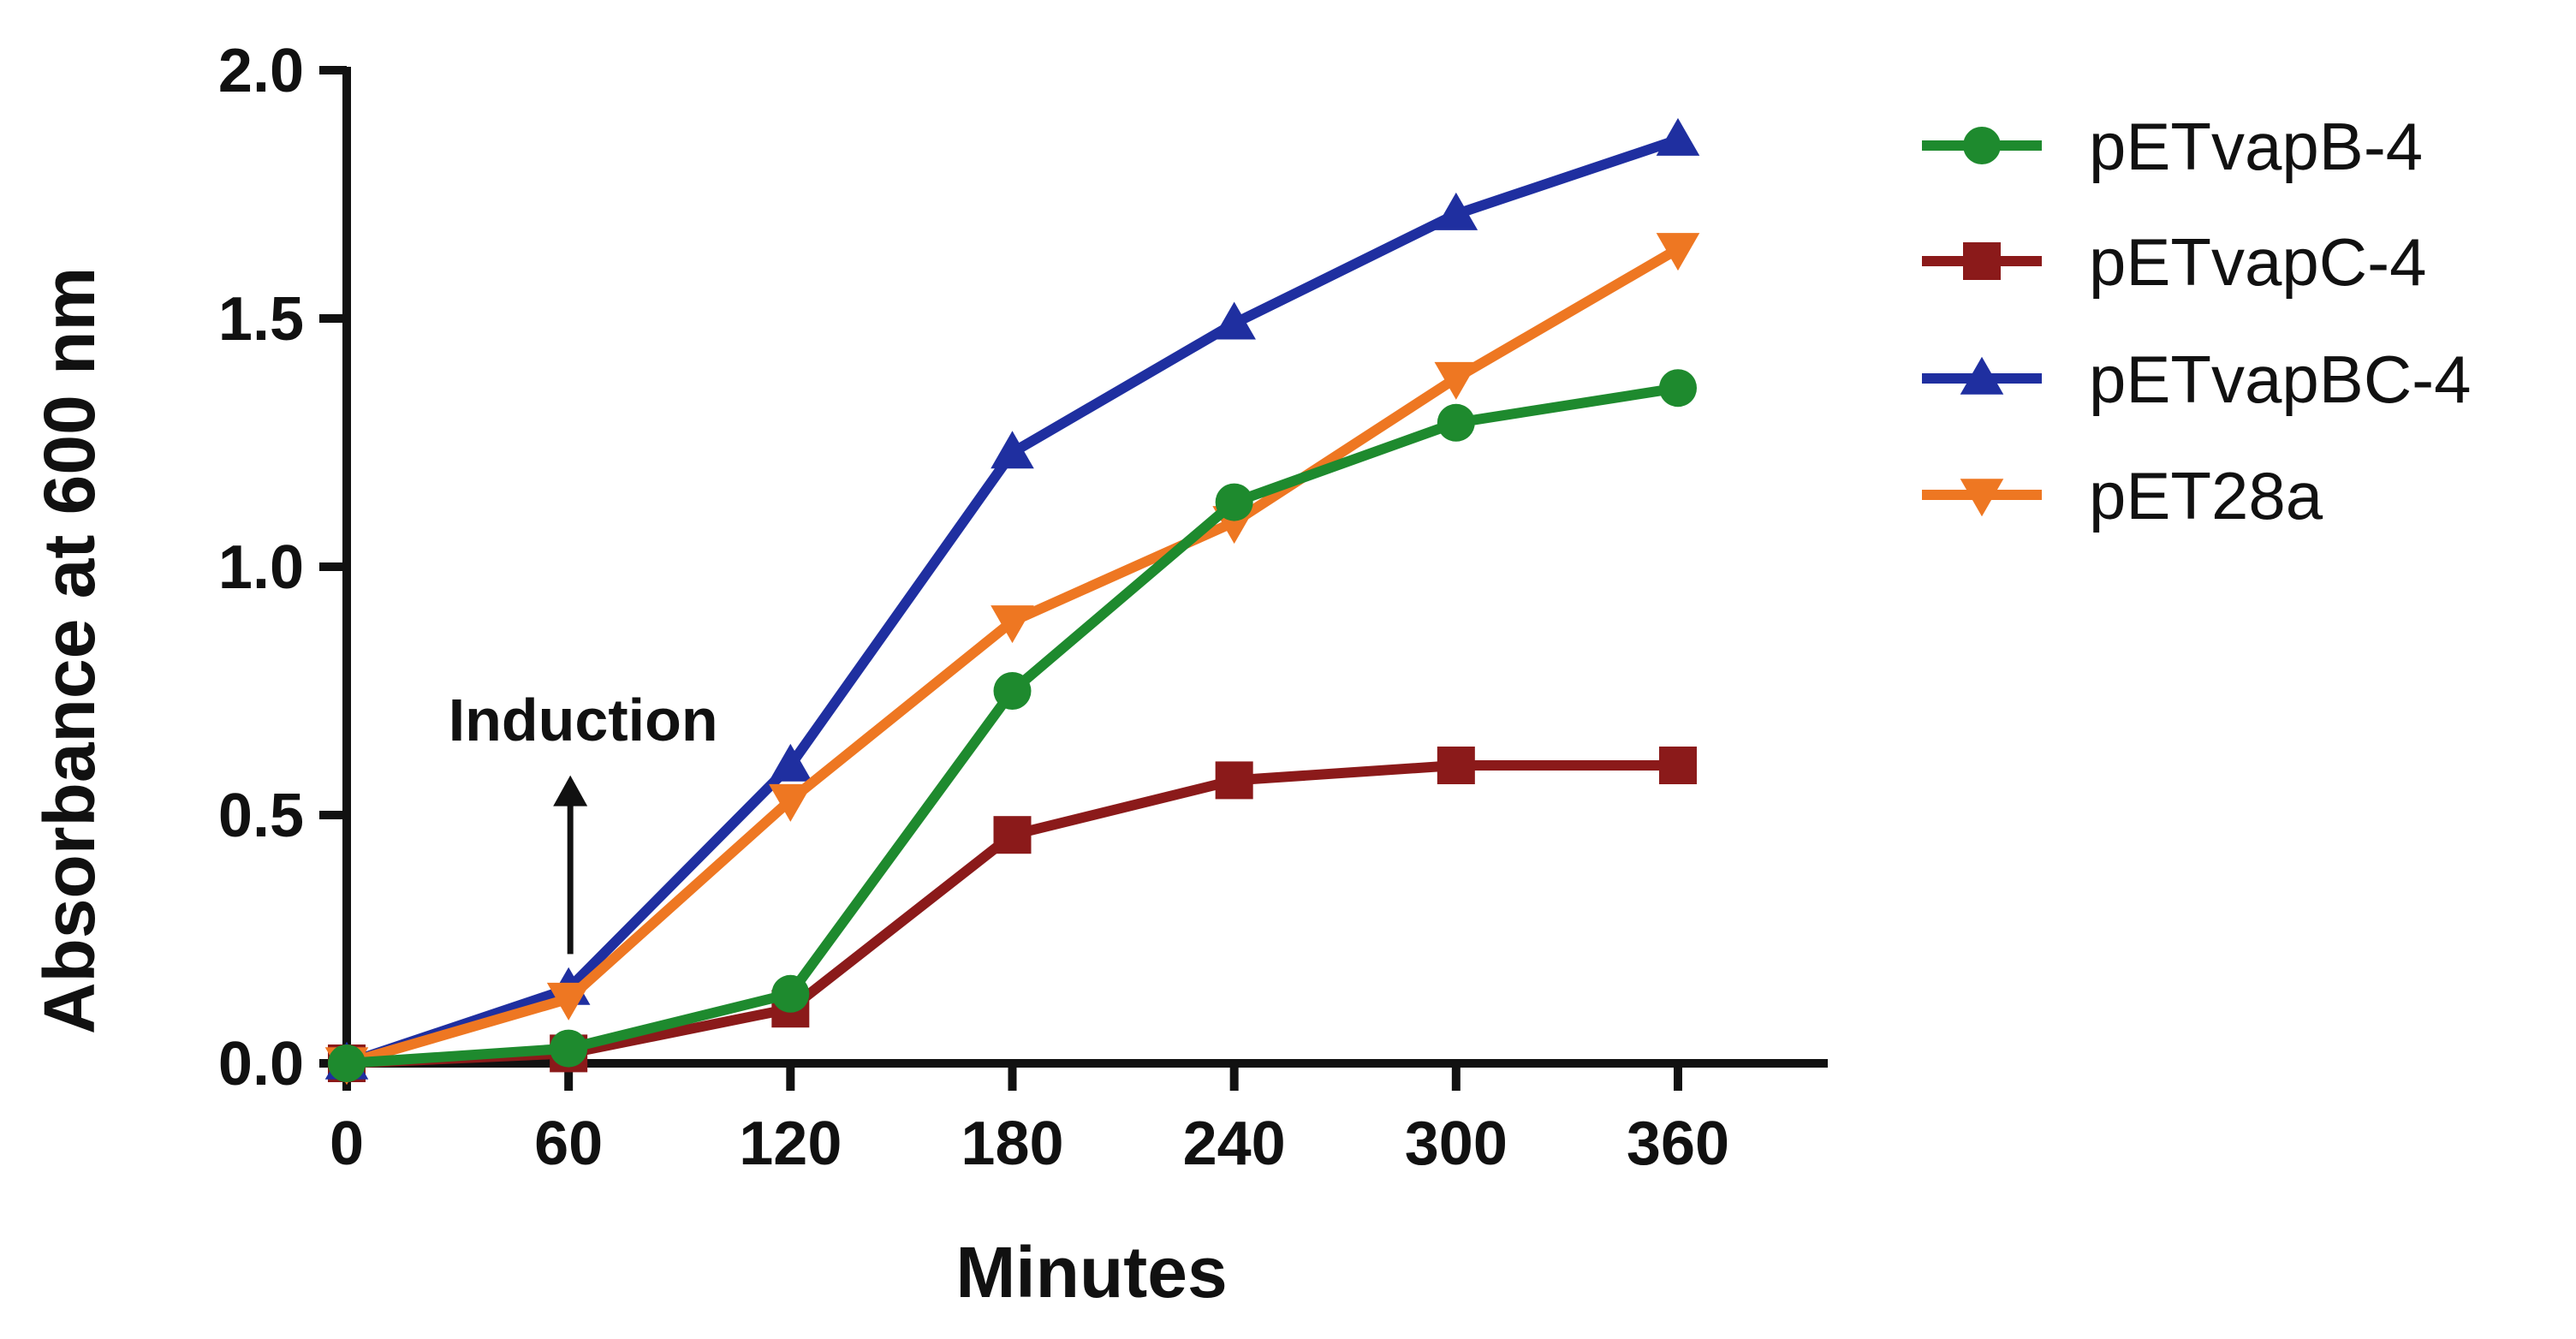  I want to click on legend-item-pET28a: pET28a, so click(2122, 495).